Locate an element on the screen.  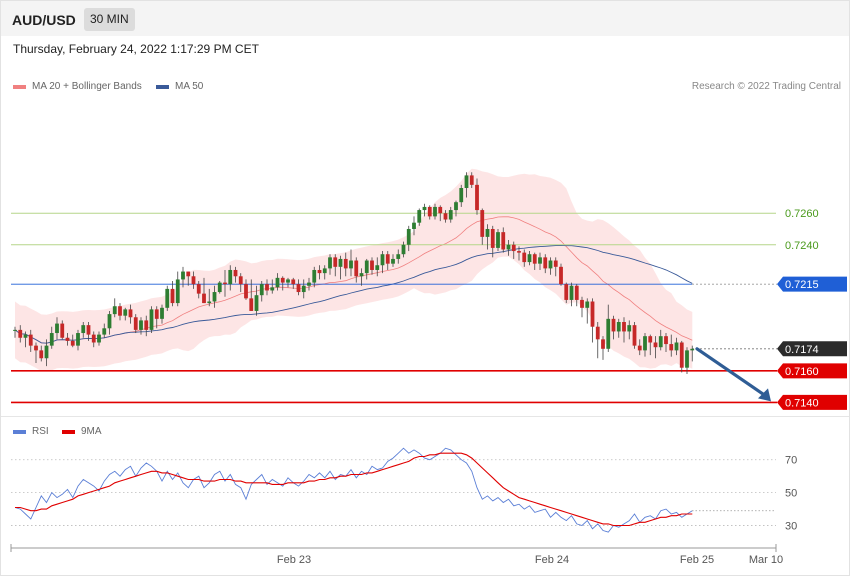
x-tick-label: Feb 25 is located at coordinates (697, 560).